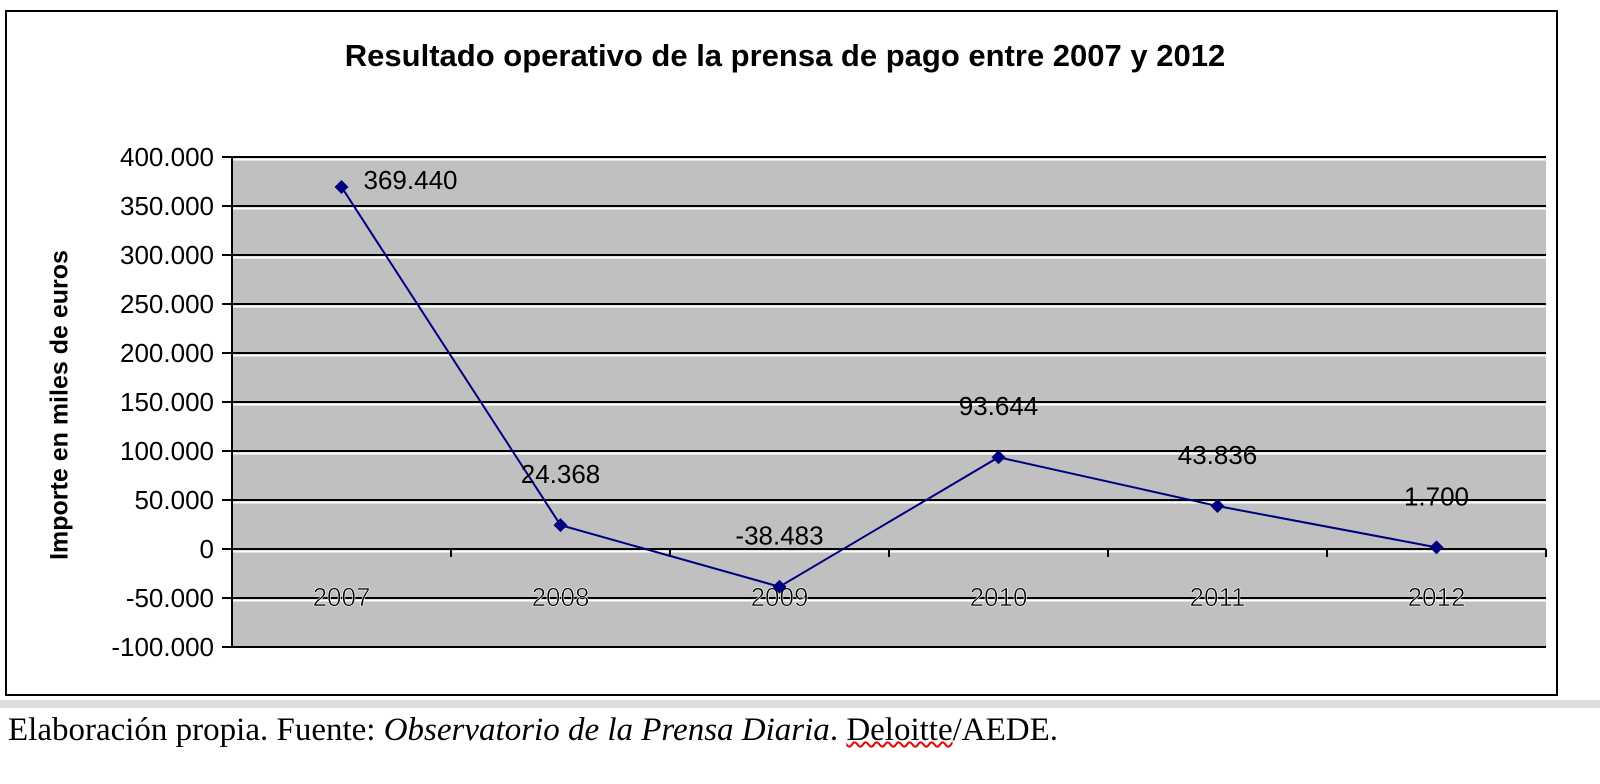 This screenshot has width=1600, height=784. What do you see at coordinates (167, 451) in the screenshot?
I see `y-tick-label: 100.000` at bounding box center [167, 451].